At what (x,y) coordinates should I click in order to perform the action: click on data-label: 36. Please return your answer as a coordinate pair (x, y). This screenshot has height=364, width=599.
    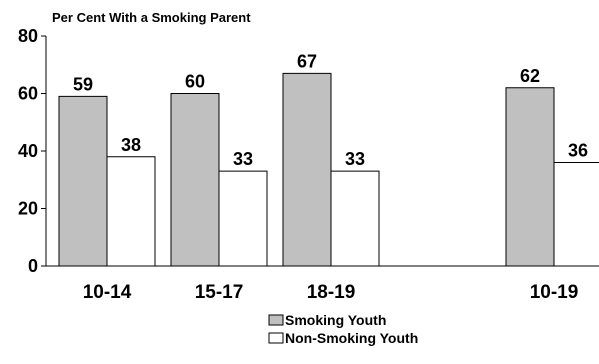
    Looking at the image, I should click on (578, 151).